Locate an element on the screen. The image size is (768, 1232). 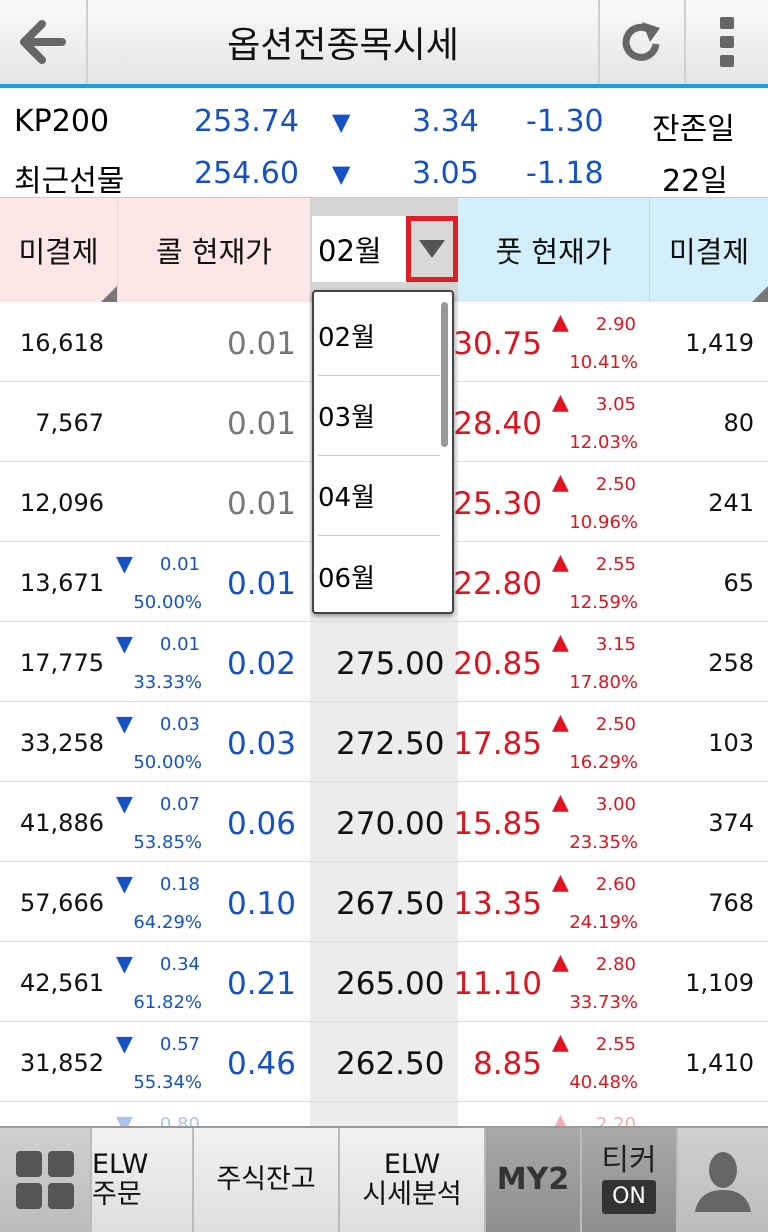
dropdown-option: 06월 is located at coordinates (347, 578).